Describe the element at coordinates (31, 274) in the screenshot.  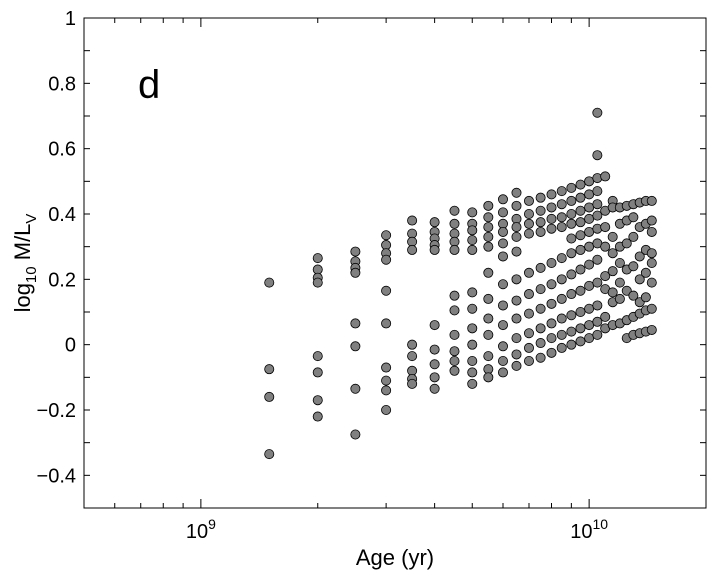
I see `y-axis-label-sub1: 10` at that location.